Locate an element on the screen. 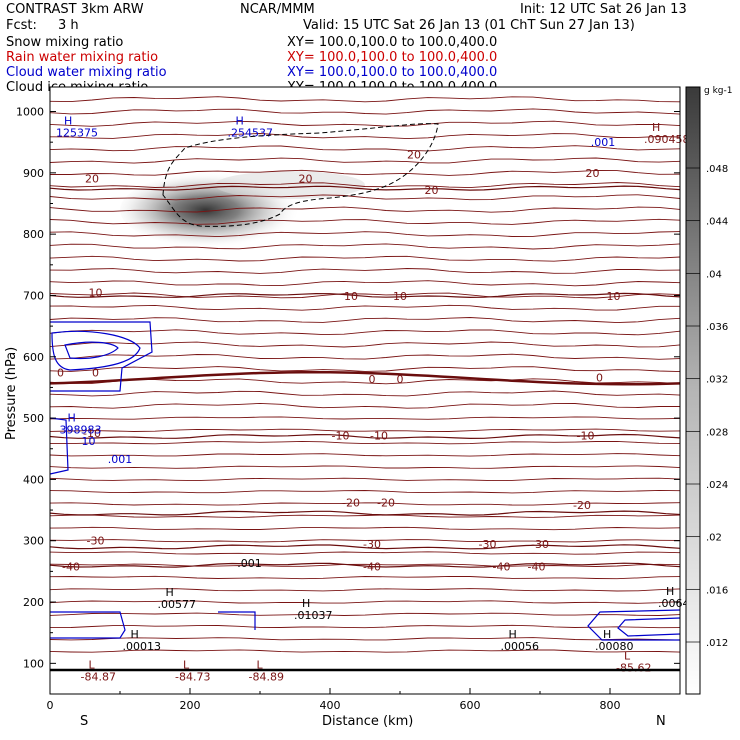  field-name-rain: Rain water mixing ratio is located at coordinates (82, 57).